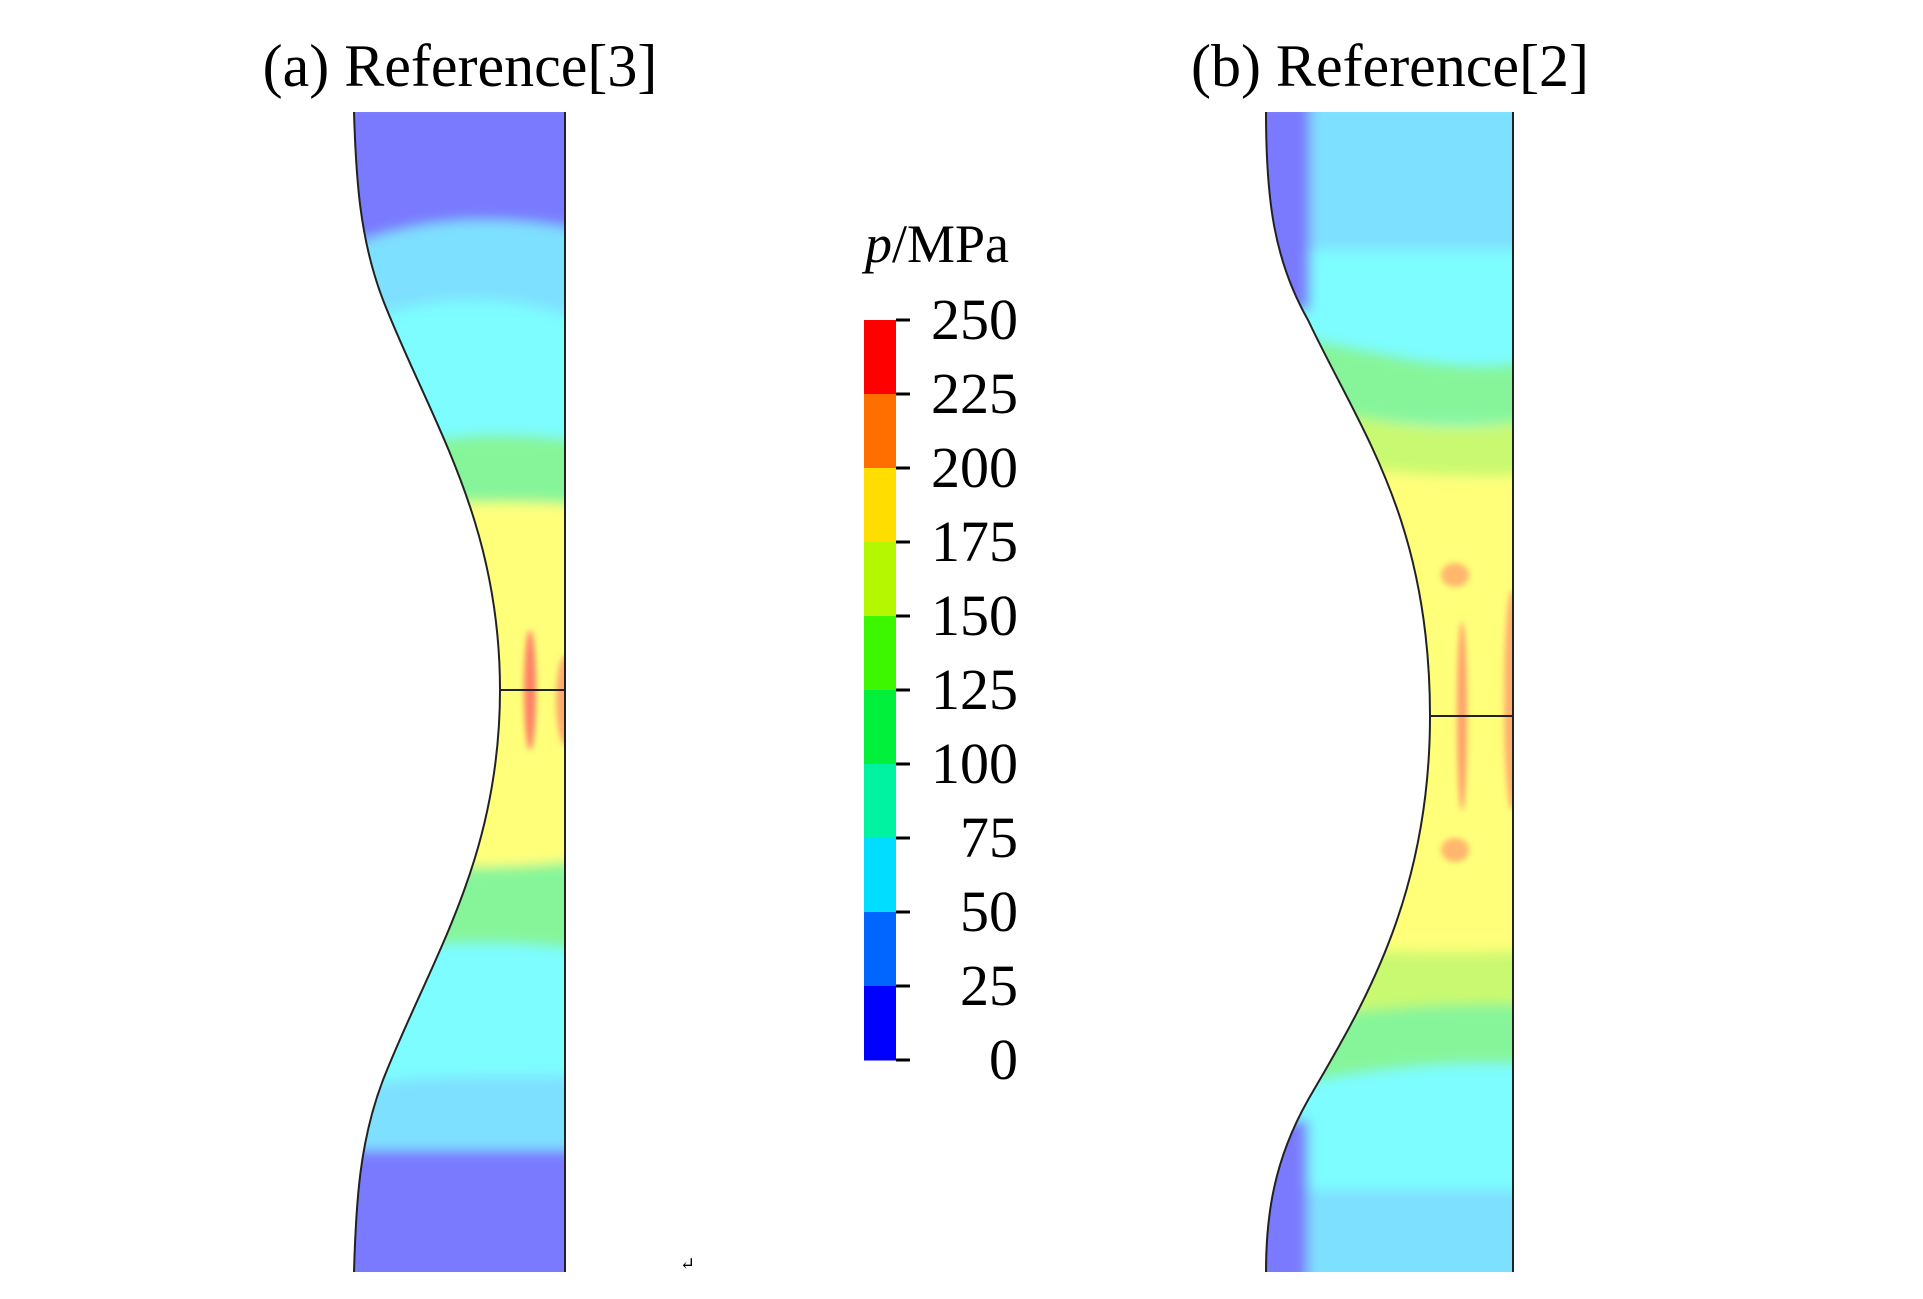  Describe the element at coordinates (989, 837) in the screenshot. I see `colorbar-tick-label: 75` at that location.